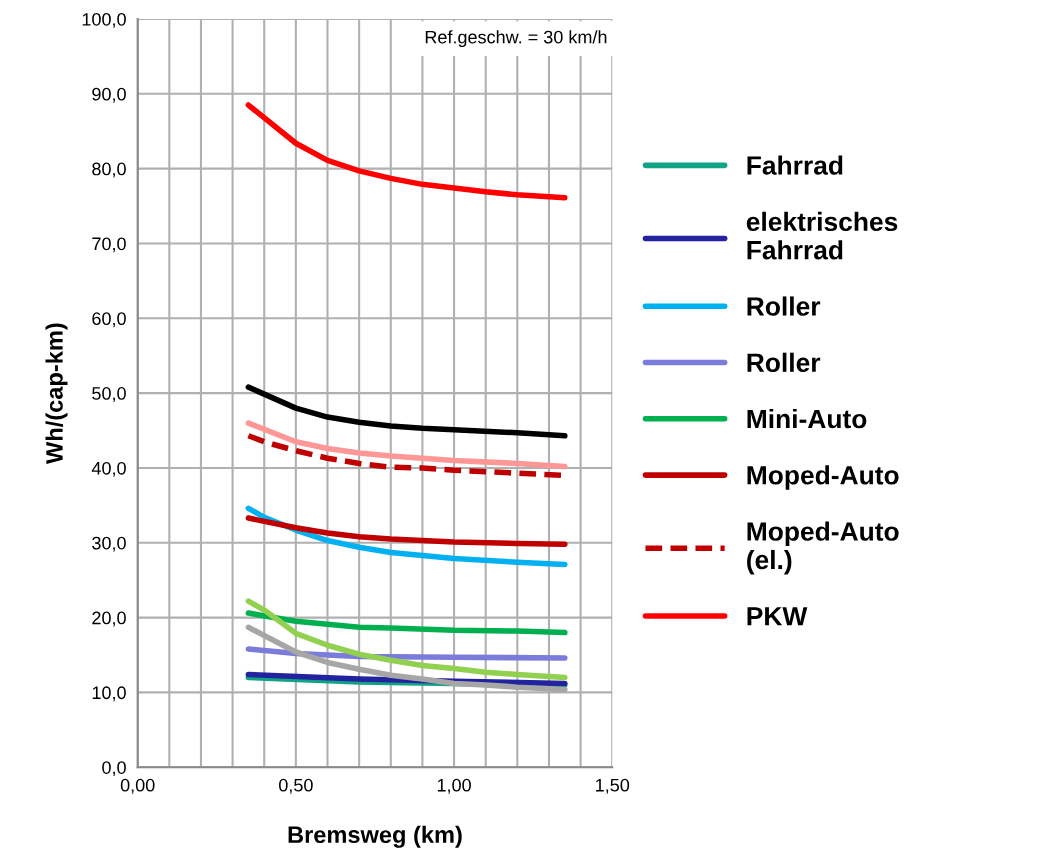  I want to click on legend-label: Moped-Auto (el.), so click(823, 548).